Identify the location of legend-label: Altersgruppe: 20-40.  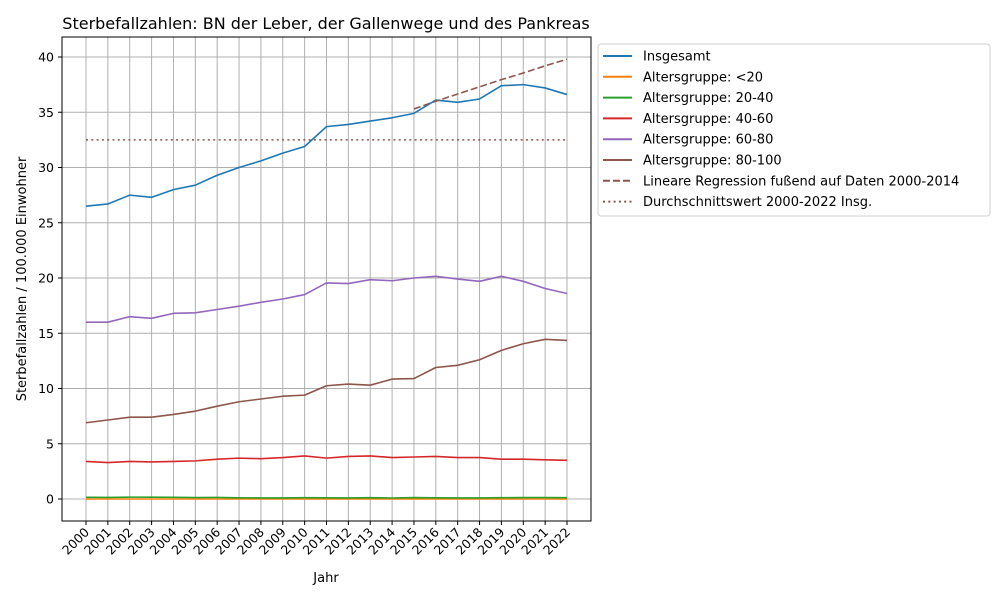
(708, 98).